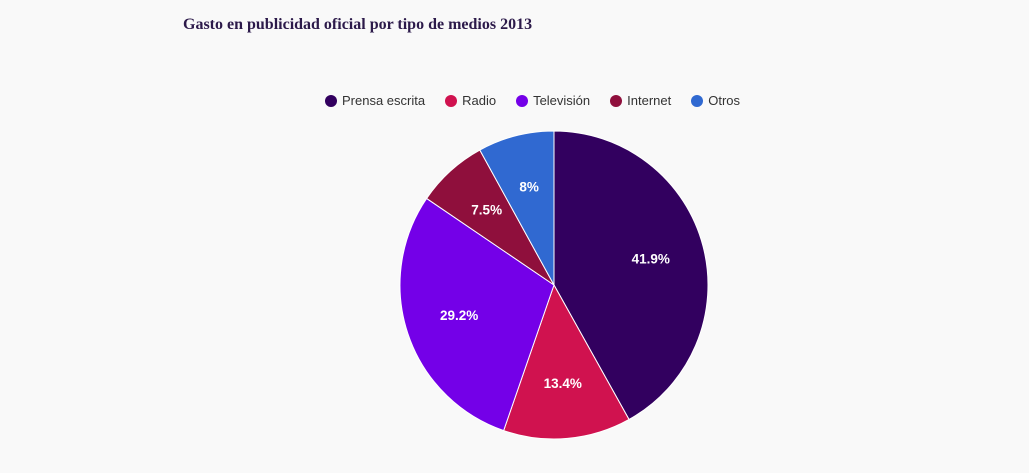  I want to click on legend-item-radio: Radio, so click(470, 100).